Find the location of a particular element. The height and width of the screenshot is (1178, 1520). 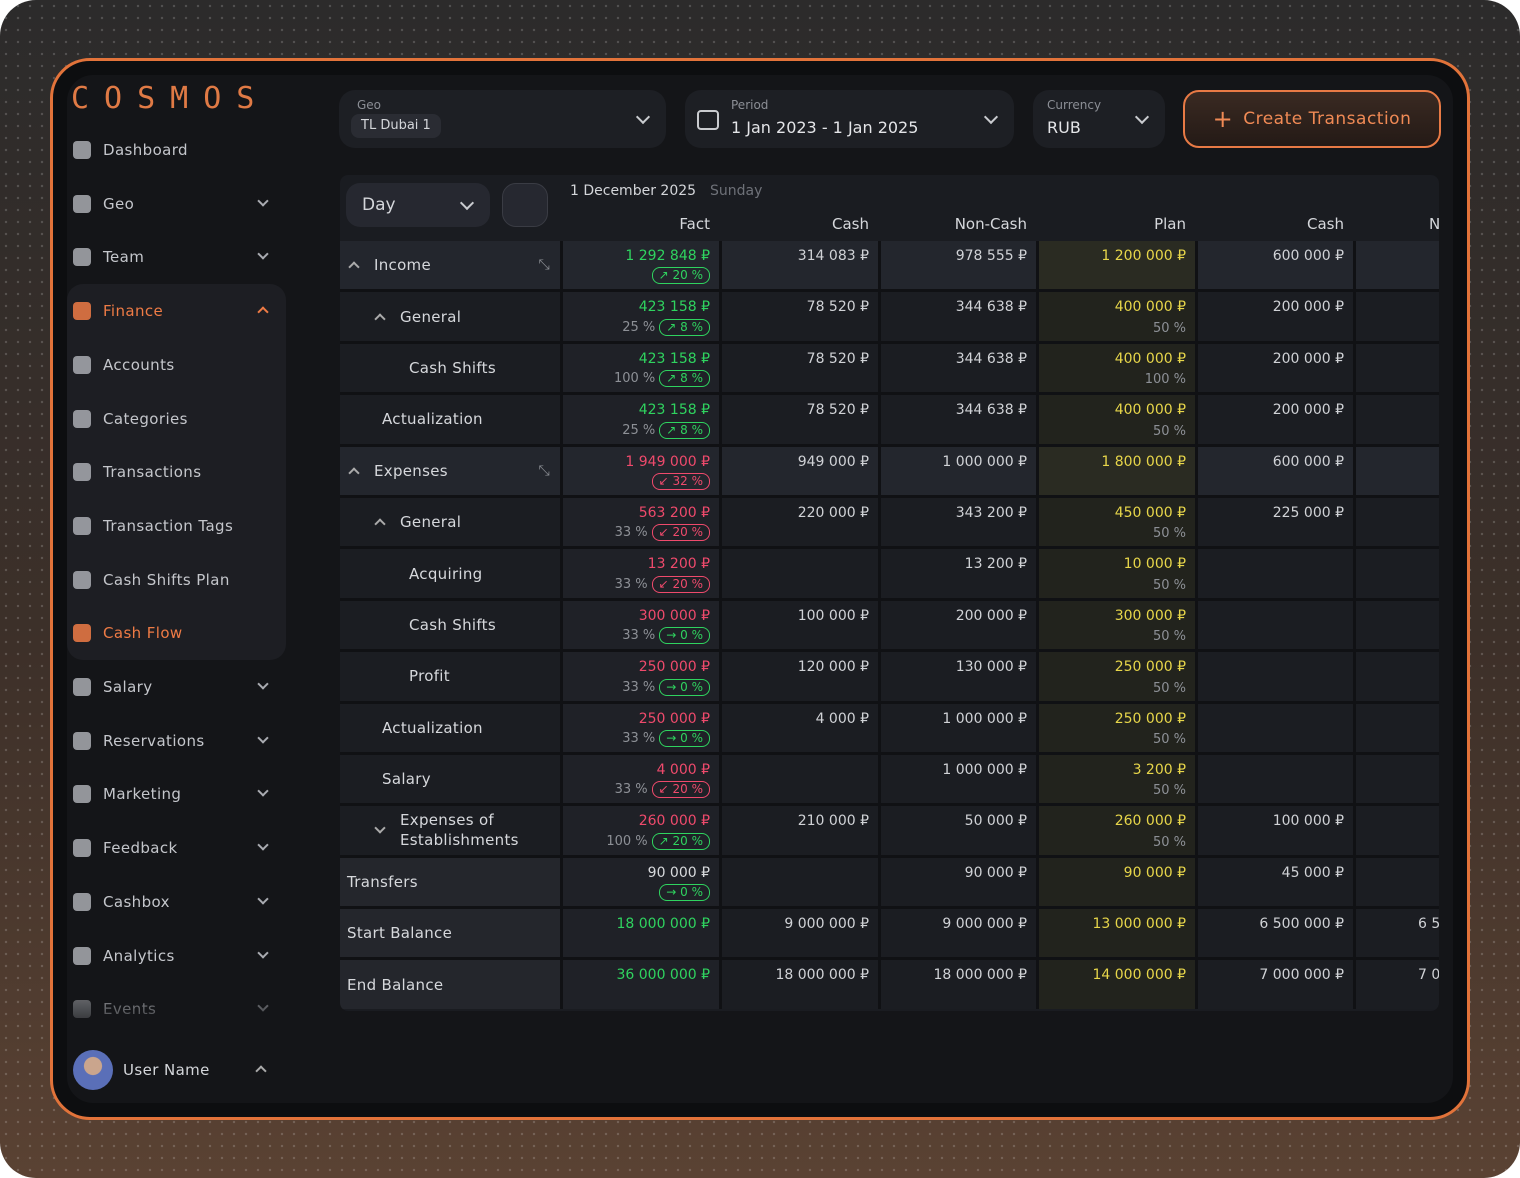

fact-sub: 33 % → 0 % is located at coordinates (666, 738).